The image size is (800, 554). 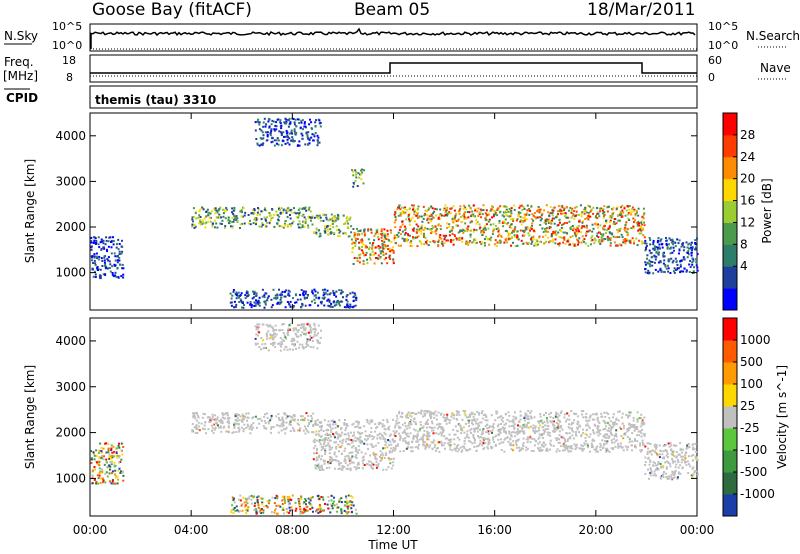 What do you see at coordinates (723, 26) in the screenshot?
I see `nsearch-tick-top: 10^5` at bounding box center [723, 26].